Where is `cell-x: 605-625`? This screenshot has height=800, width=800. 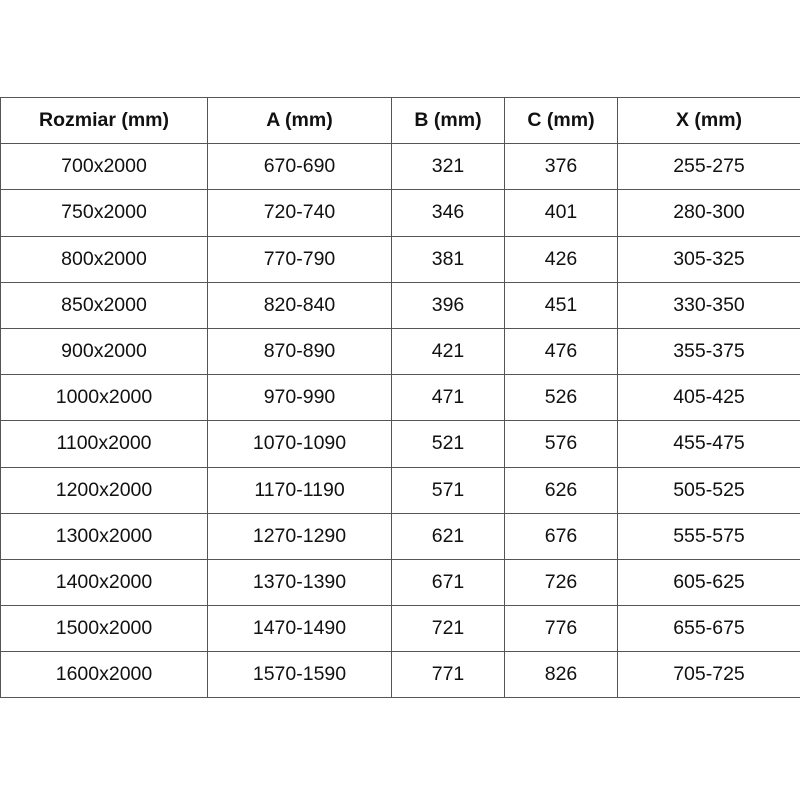 cell-x: 605-625 is located at coordinates (708, 582).